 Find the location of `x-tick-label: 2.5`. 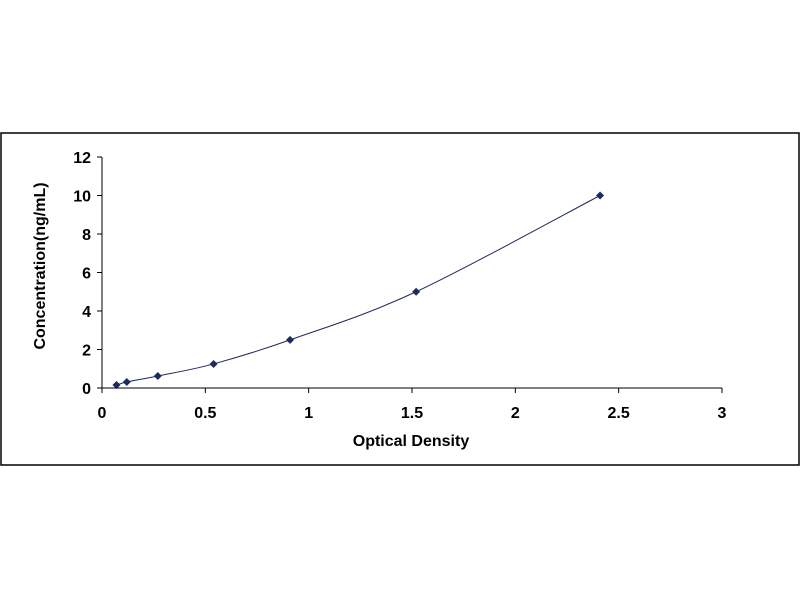

x-tick-label: 2.5 is located at coordinates (619, 413).